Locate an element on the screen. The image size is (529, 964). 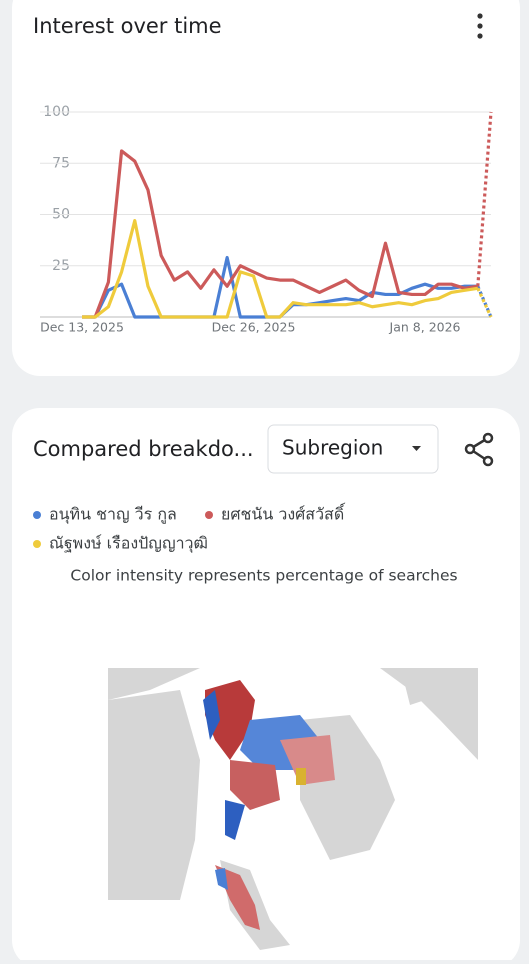
dropdown is located at coordinates (353, 449).